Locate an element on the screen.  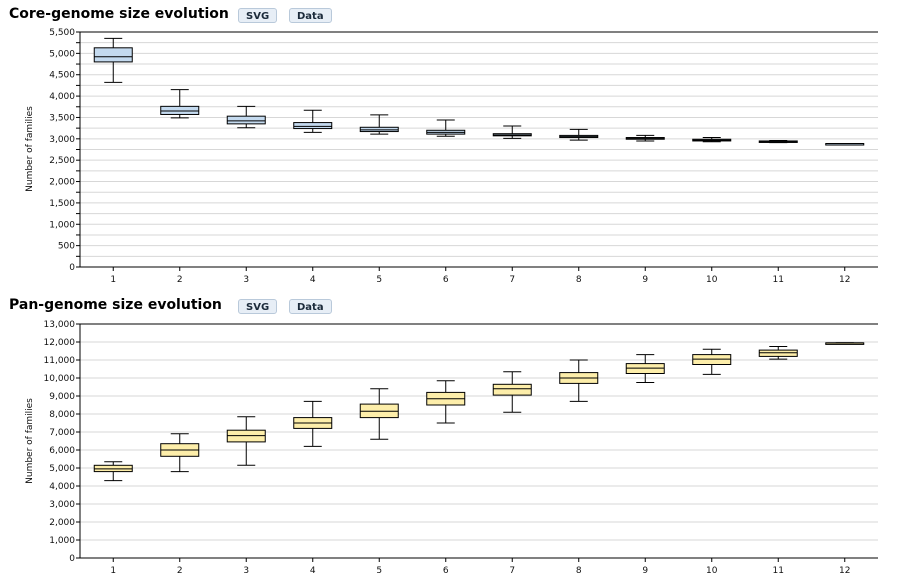
y-tick-label: 9,000 is located at coordinates (62, 397).